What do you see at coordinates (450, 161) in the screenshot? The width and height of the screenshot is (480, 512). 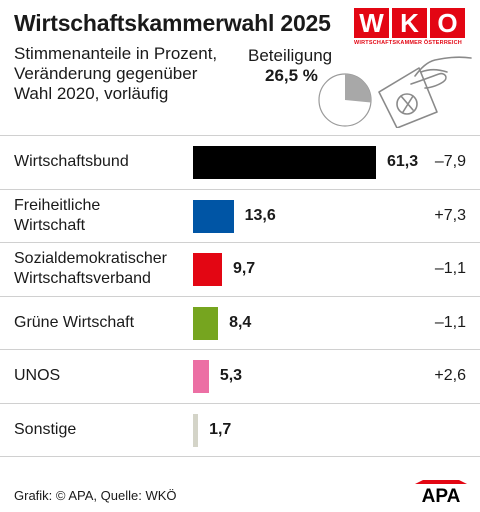 I see `change-label: –7,9` at bounding box center [450, 161].